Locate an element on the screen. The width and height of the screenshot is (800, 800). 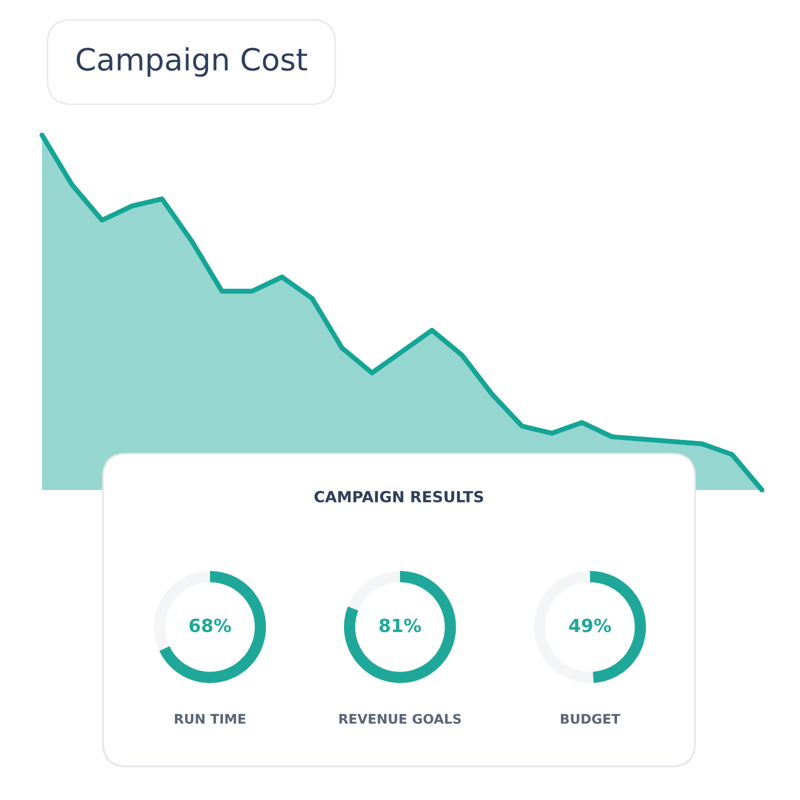
data-label: 81% is located at coordinates (400, 625).